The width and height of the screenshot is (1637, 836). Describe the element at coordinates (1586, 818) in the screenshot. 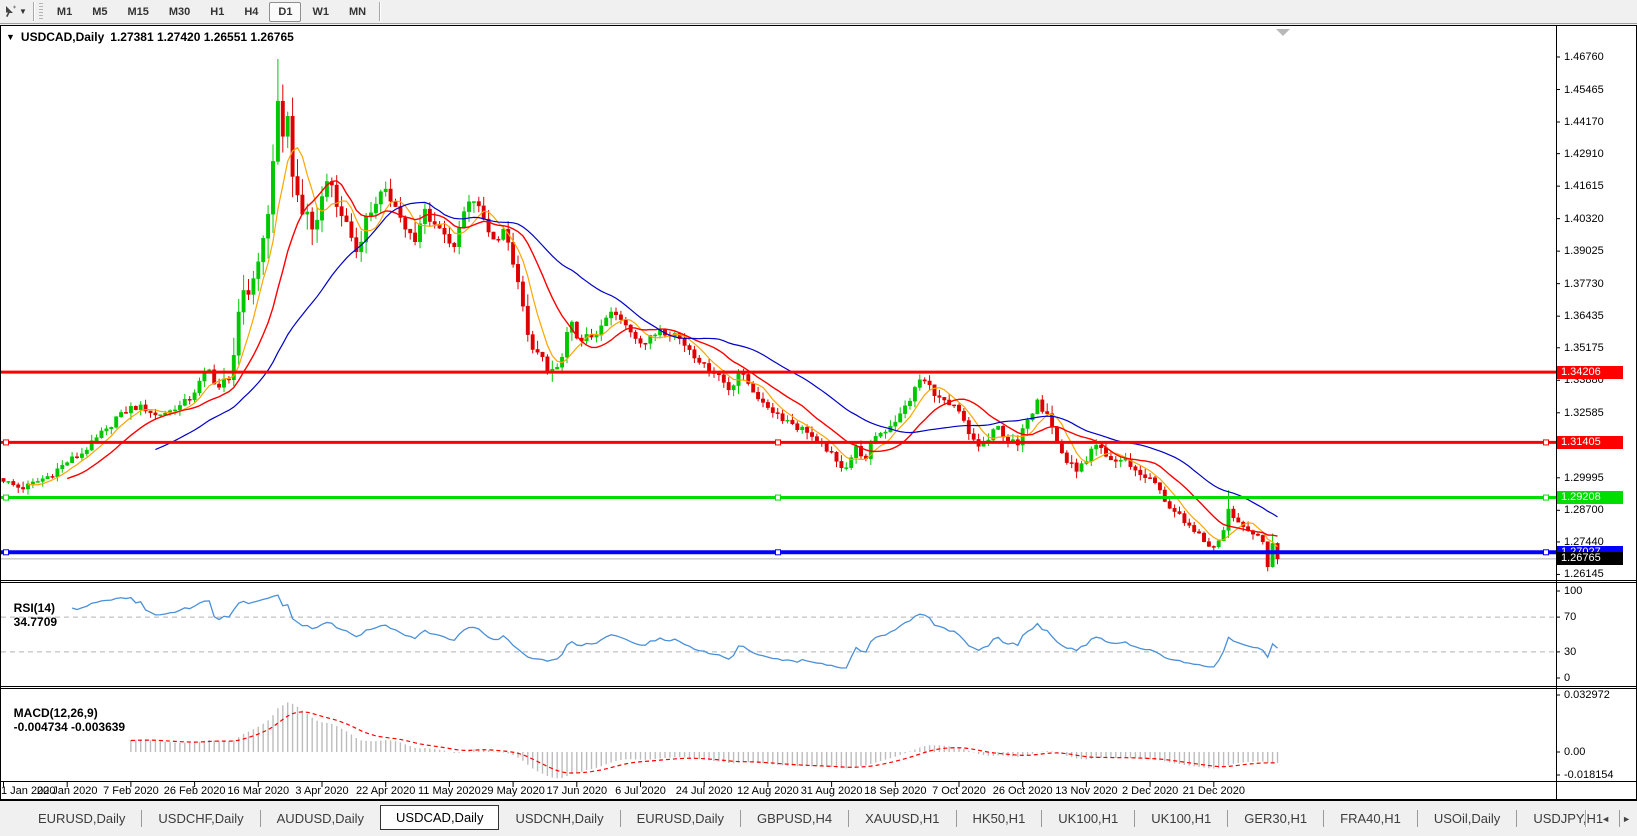

I see `tabbar-separator` at that location.